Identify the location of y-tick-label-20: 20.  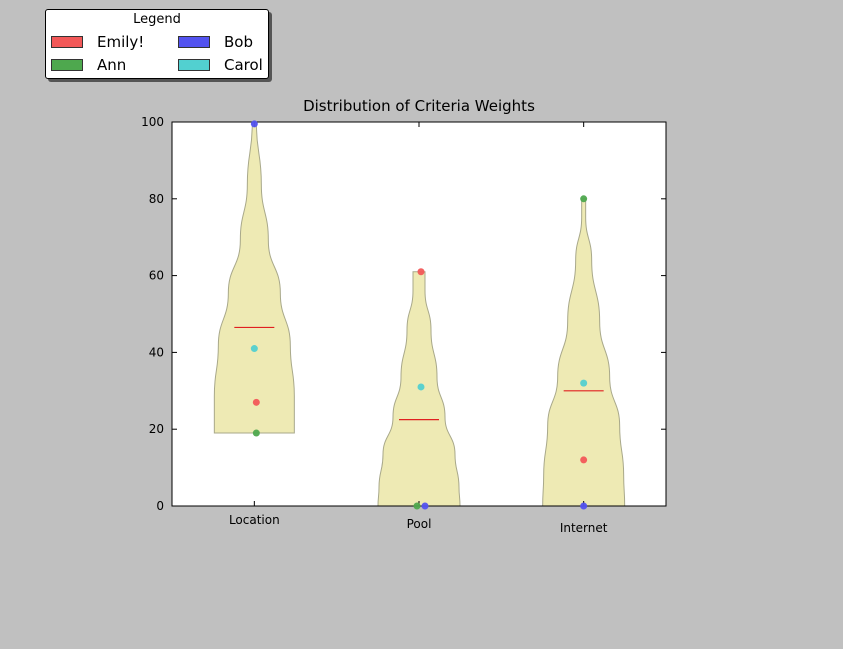
(156, 429).